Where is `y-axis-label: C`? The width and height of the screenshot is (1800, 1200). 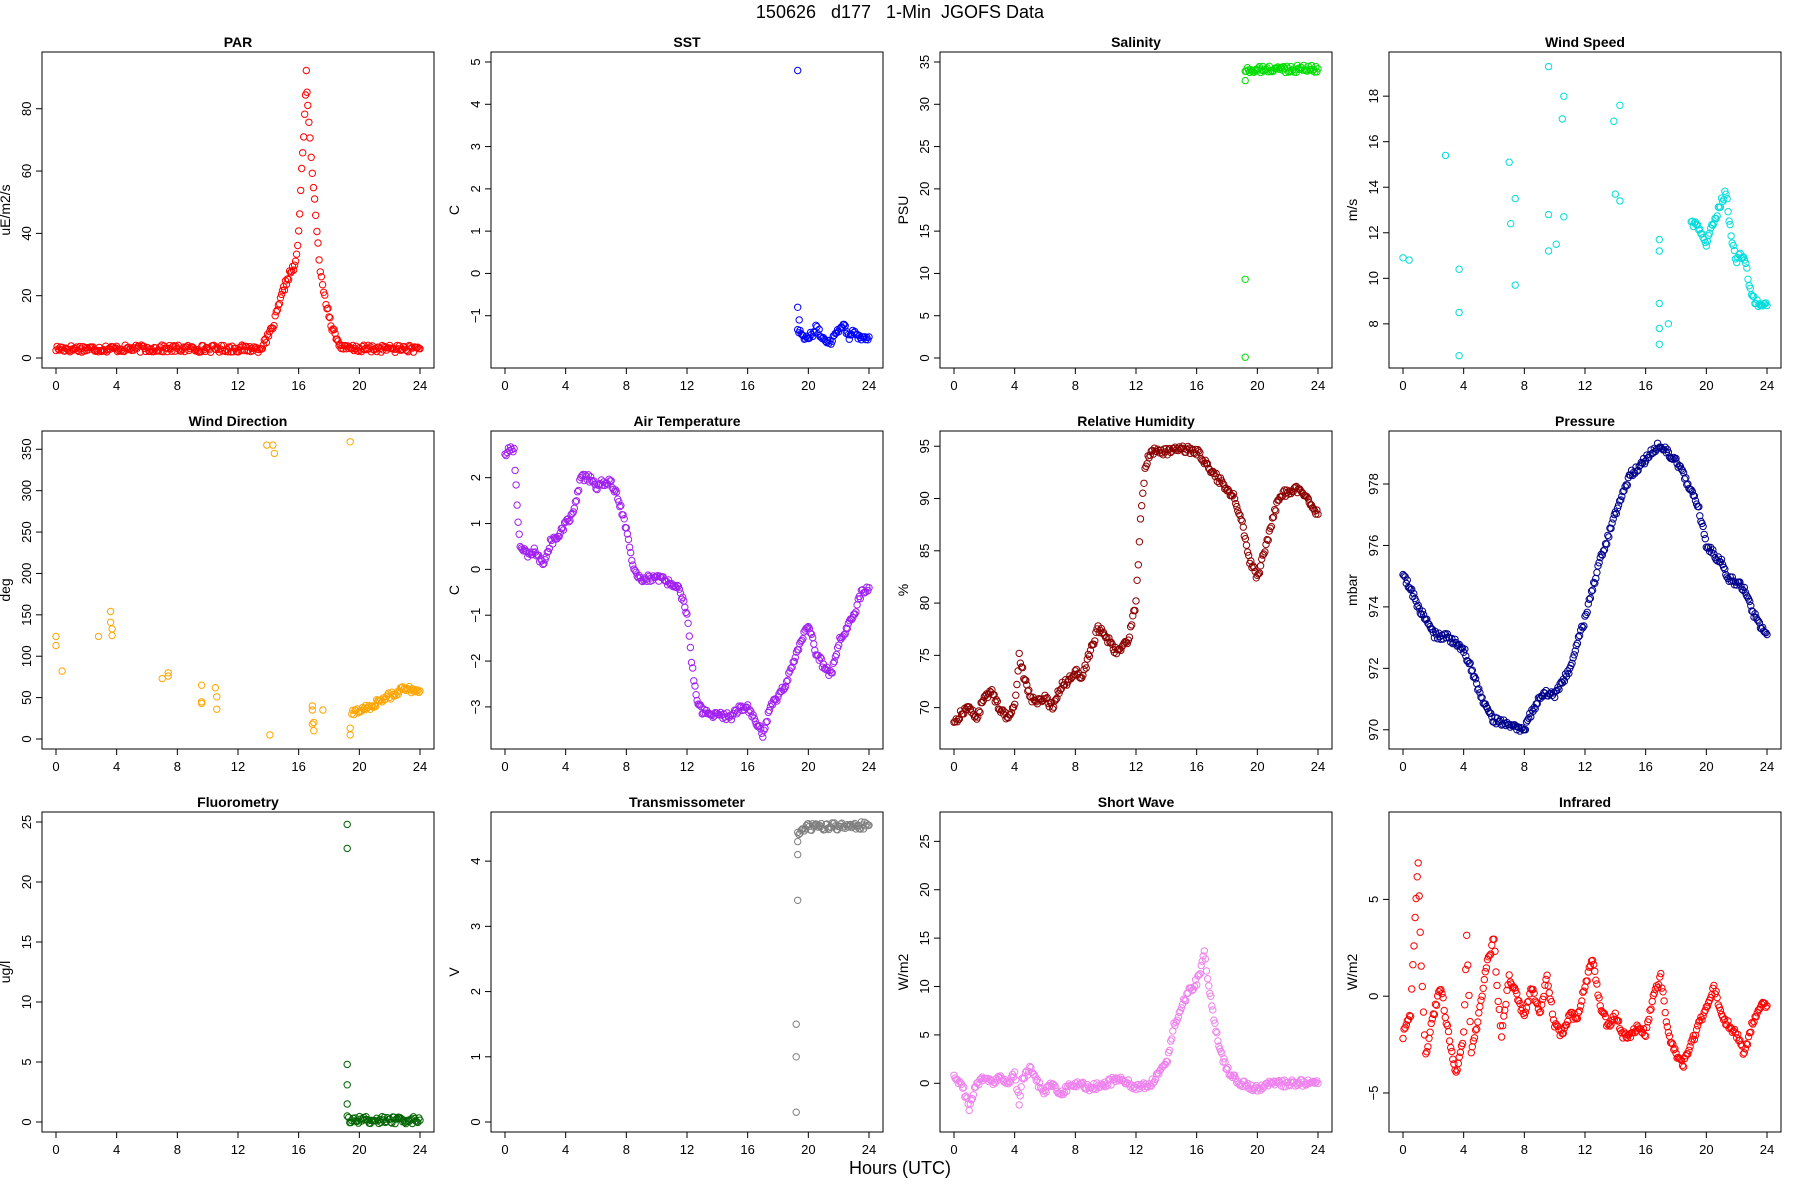
y-axis-label: C is located at coordinates (454, 590).